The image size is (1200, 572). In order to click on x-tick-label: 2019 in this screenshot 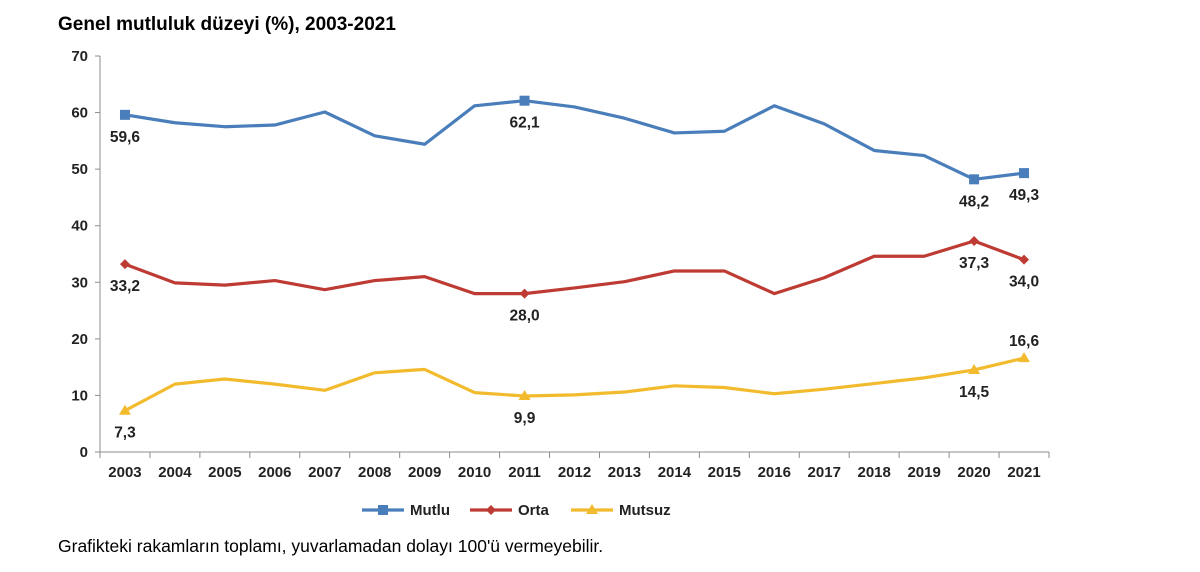, I will do `click(923, 472)`.